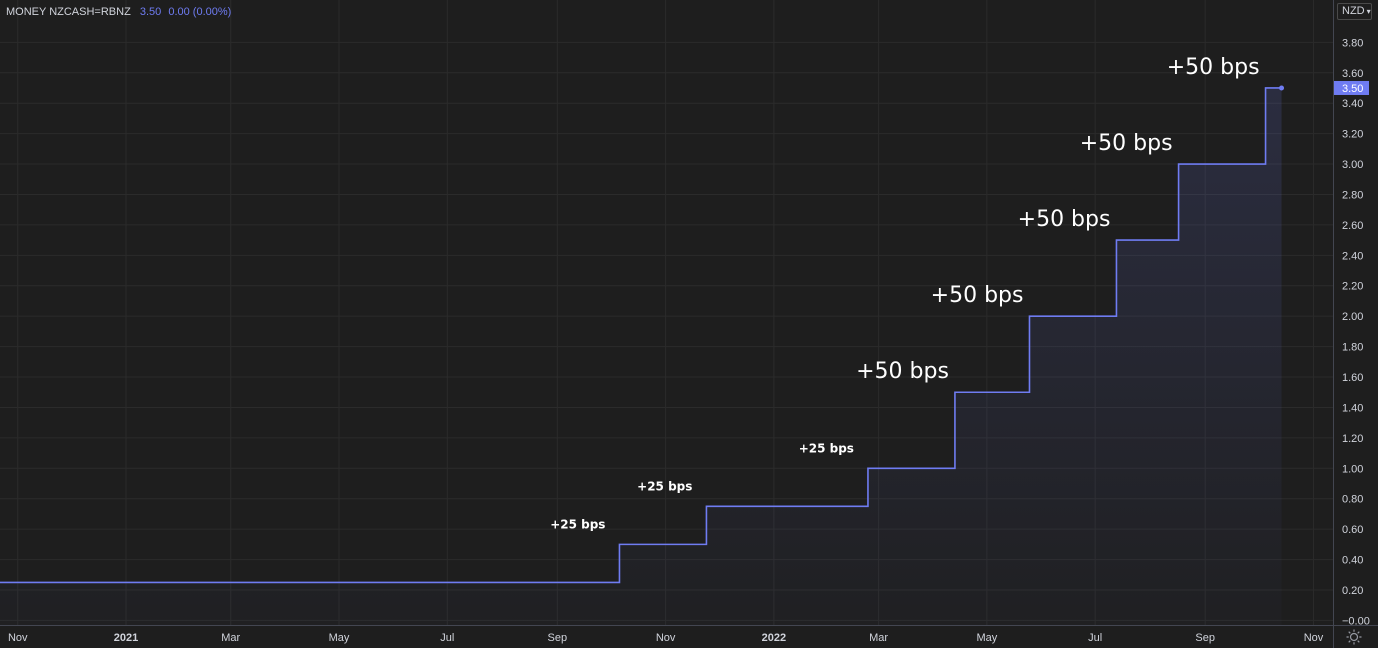 This screenshot has width=1378, height=648. What do you see at coordinates (1352, 317) in the screenshot?
I see `y-tick-label: 2.00` at bounding box center [1352, 317].